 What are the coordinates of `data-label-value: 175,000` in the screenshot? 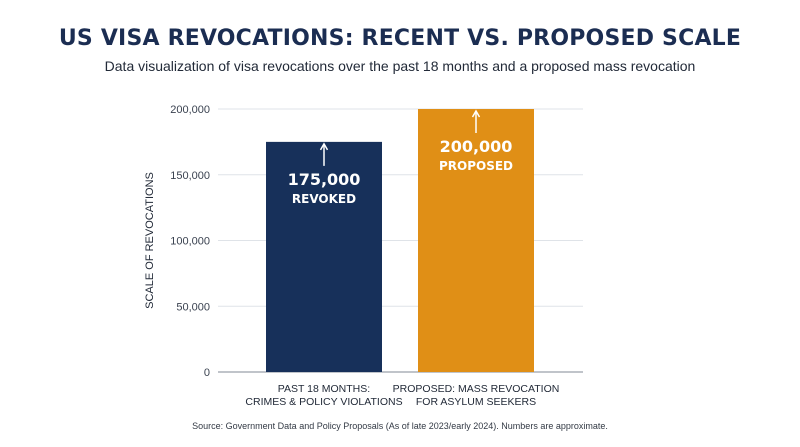 It's located at (324, 179).